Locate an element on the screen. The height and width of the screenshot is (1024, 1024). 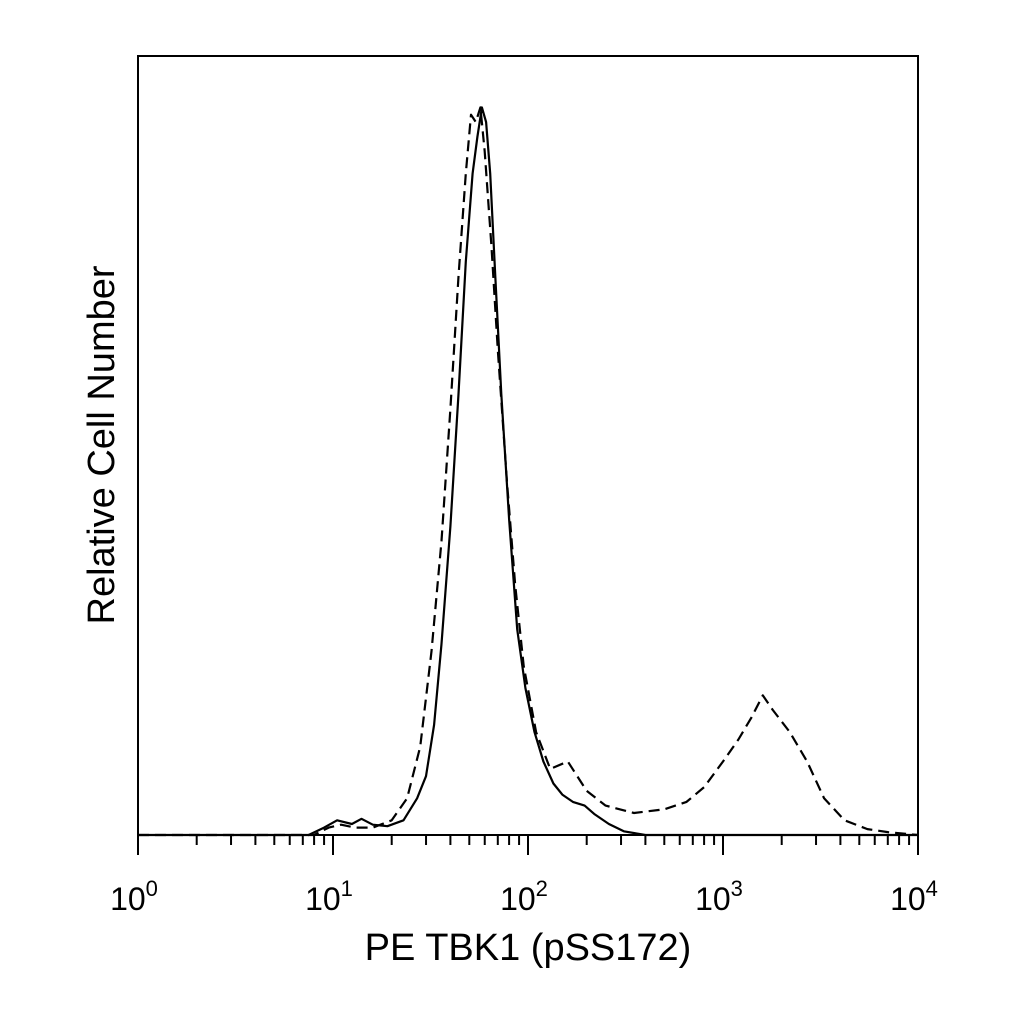
x-tick-label: 10² is located at coordinates (524, 896).